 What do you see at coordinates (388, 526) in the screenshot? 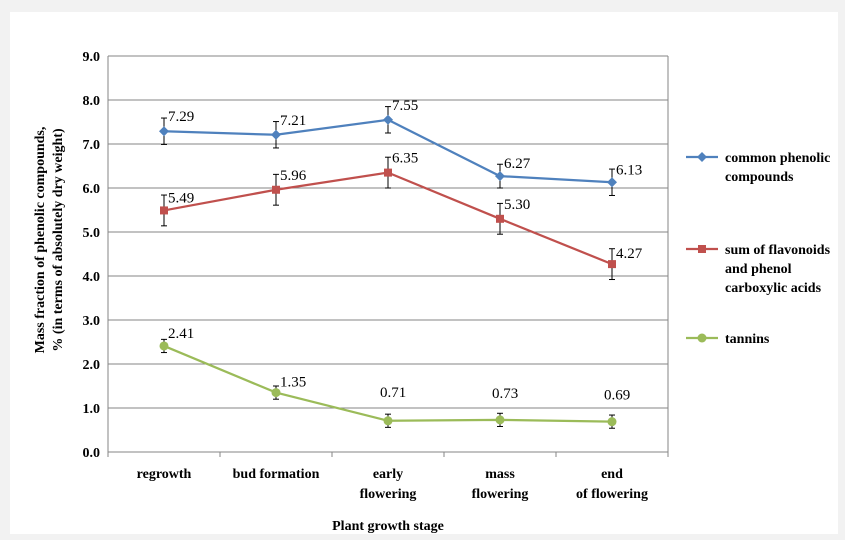
I see `x-axis-title: Plant growth stage` at bounding box center [388, 526].